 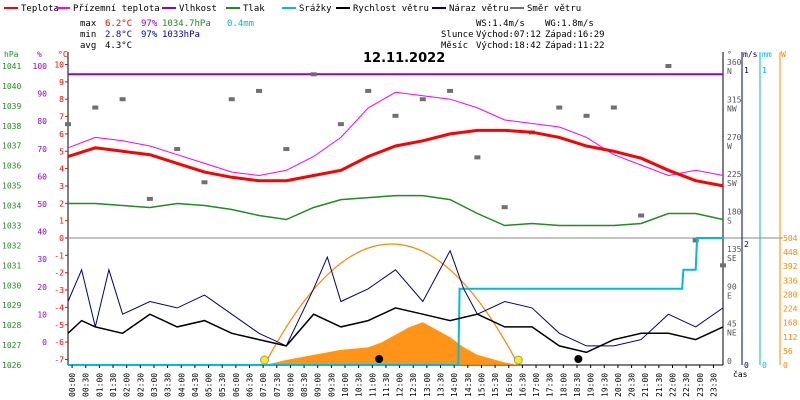 What do you see at coordinates (372, 385) in the screenshot?
I see `x-tick-label: 11:00` at bounding box center [372, 385].